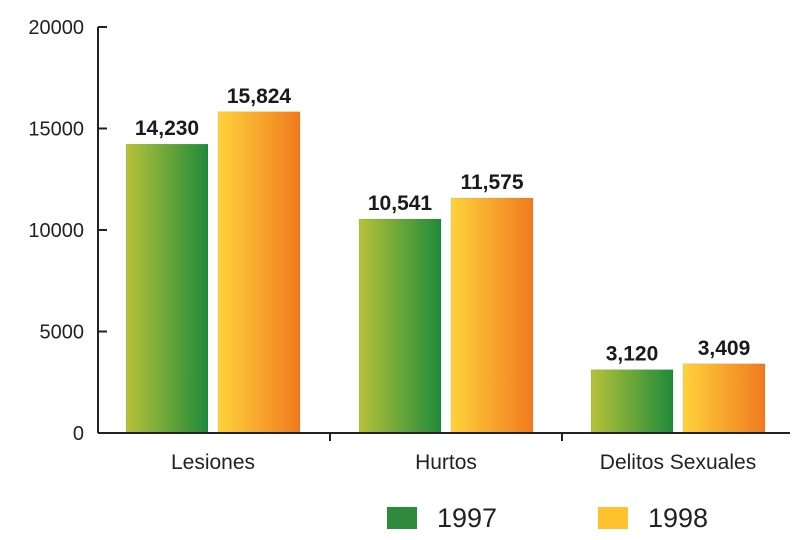  I want to click on bar-delitos-sexuales-1997, so click(632, 401).